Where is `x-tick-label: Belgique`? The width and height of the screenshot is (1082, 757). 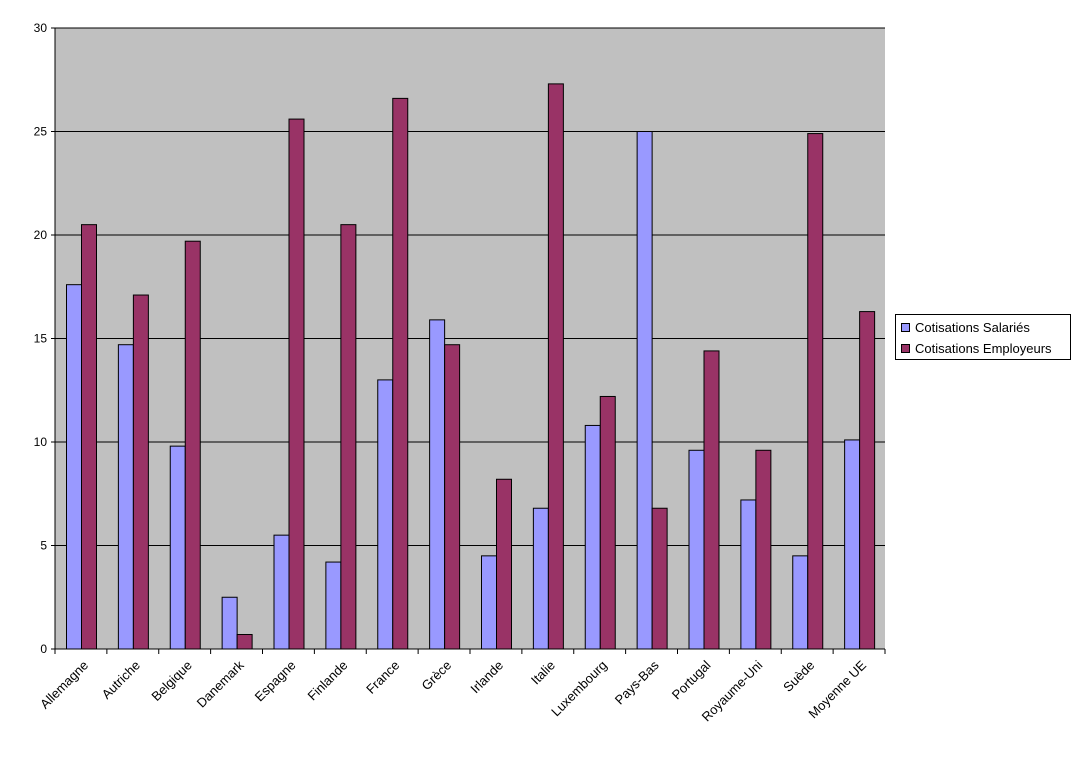 x-tick-label: Belgique is located at coordinates (171, 681).